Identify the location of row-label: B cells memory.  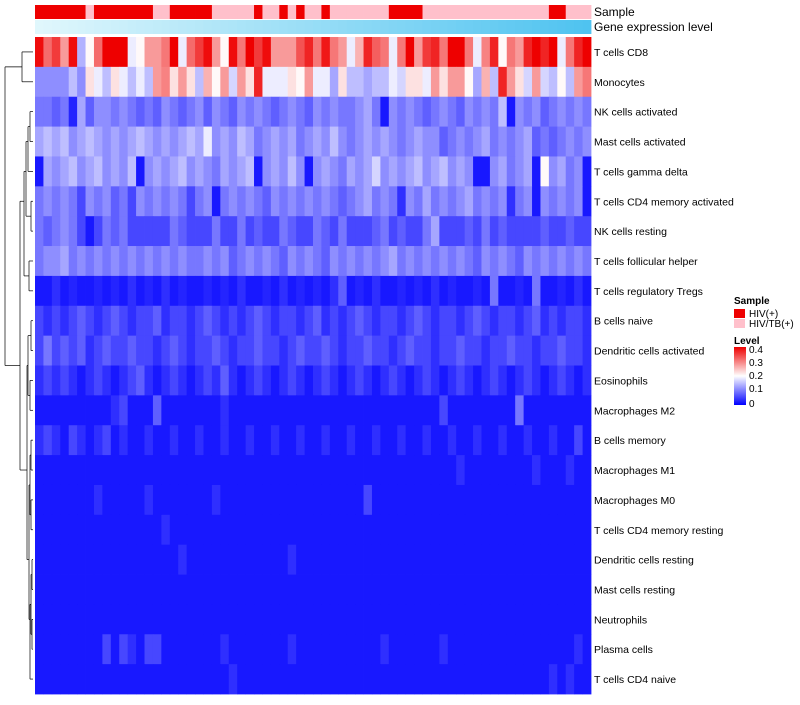
(630, 441).